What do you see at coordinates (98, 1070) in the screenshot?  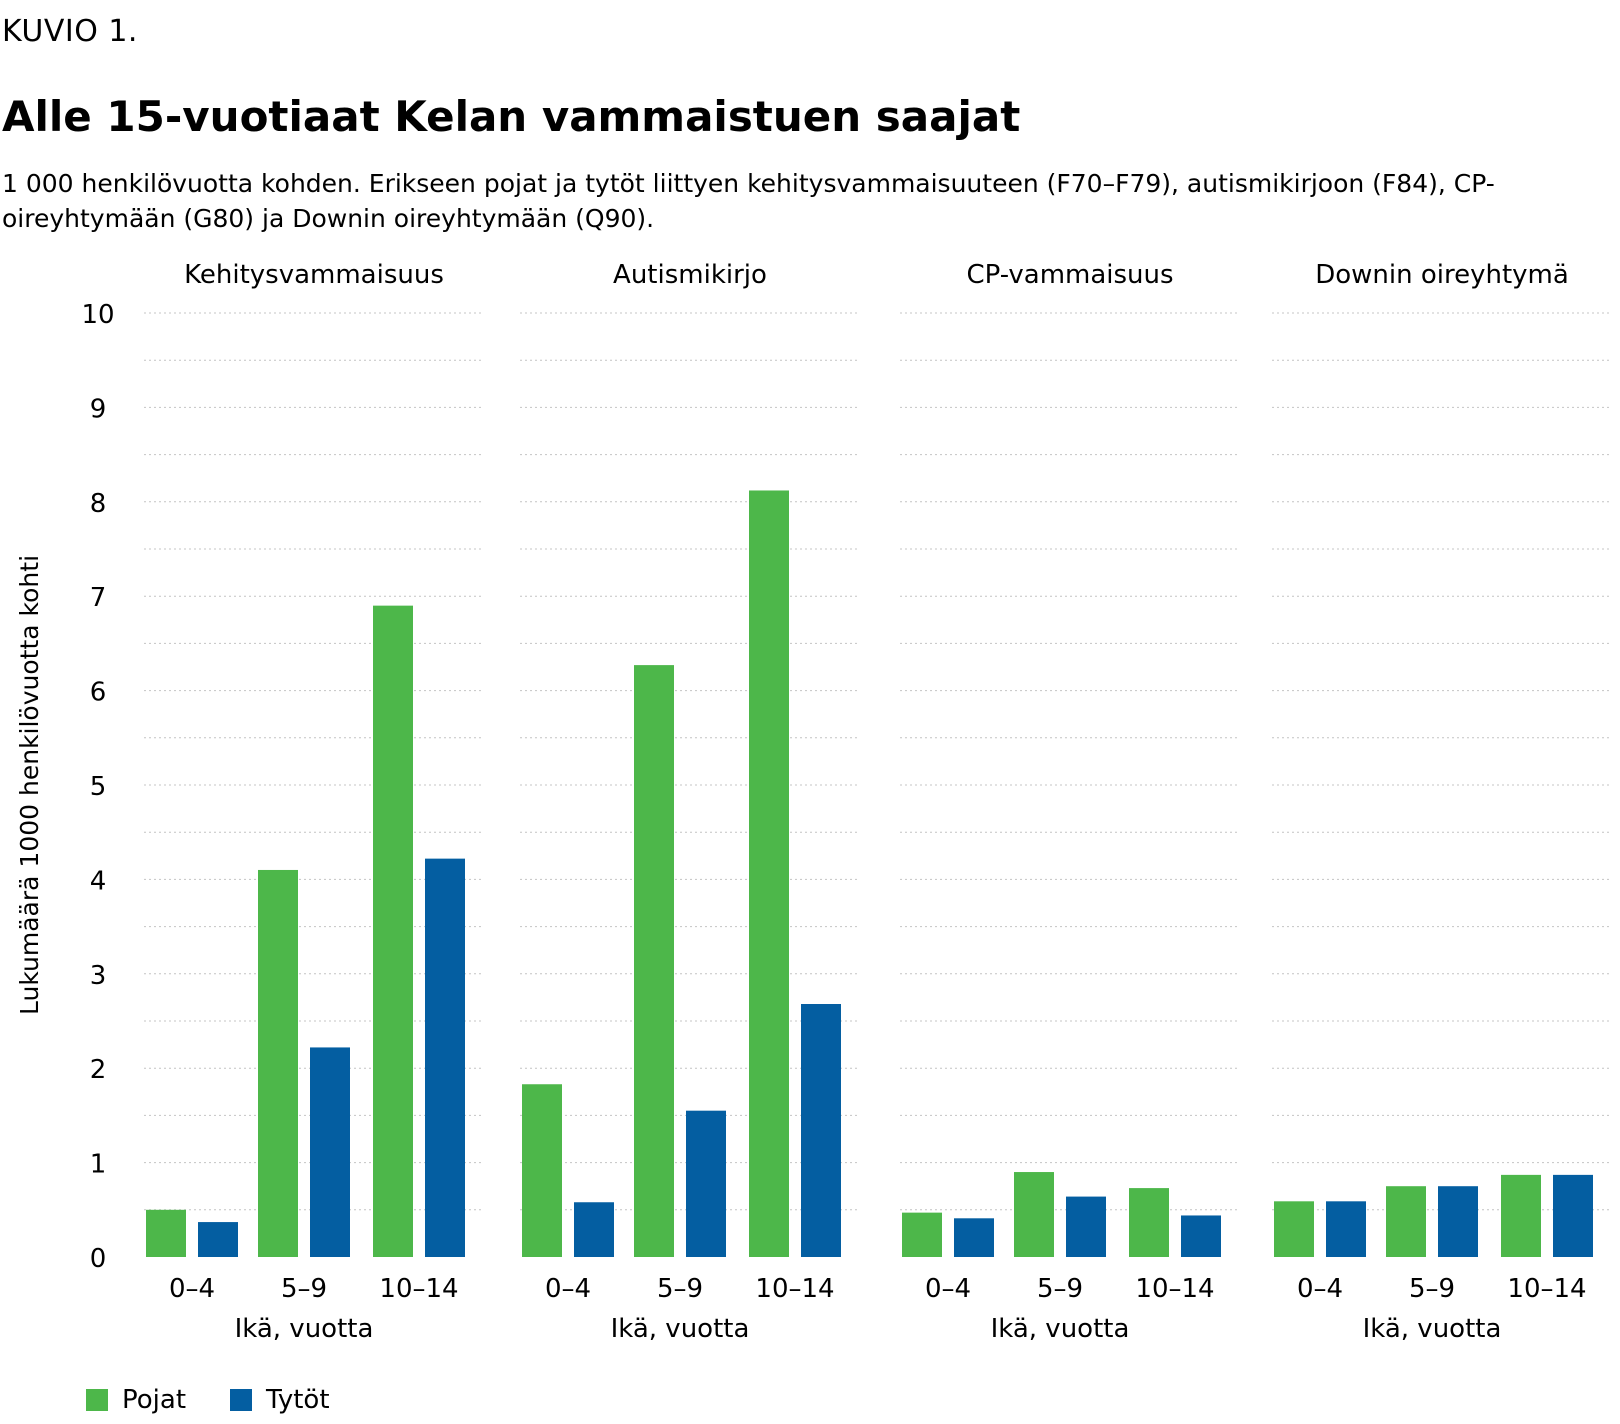 I see `y-tick-label: 2` at bounding box center [98, 1070].